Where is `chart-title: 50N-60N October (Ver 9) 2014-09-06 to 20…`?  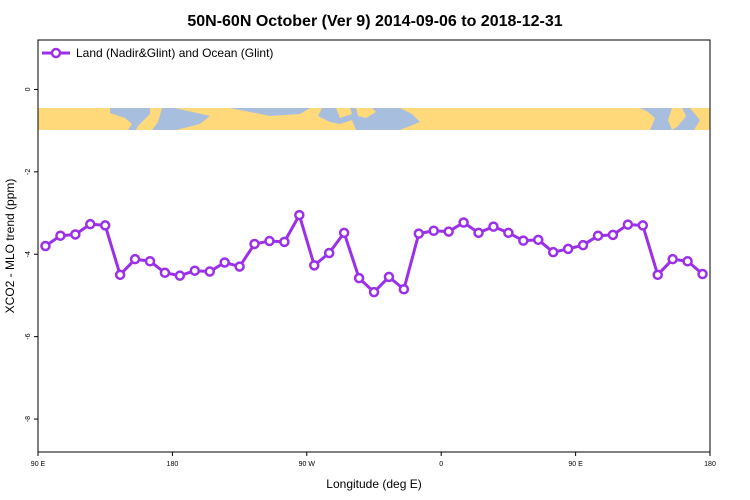
chart-title: 50N-60N October (Ver 9) 2014-09-06 to 20… is located at coordinates (374, 21).